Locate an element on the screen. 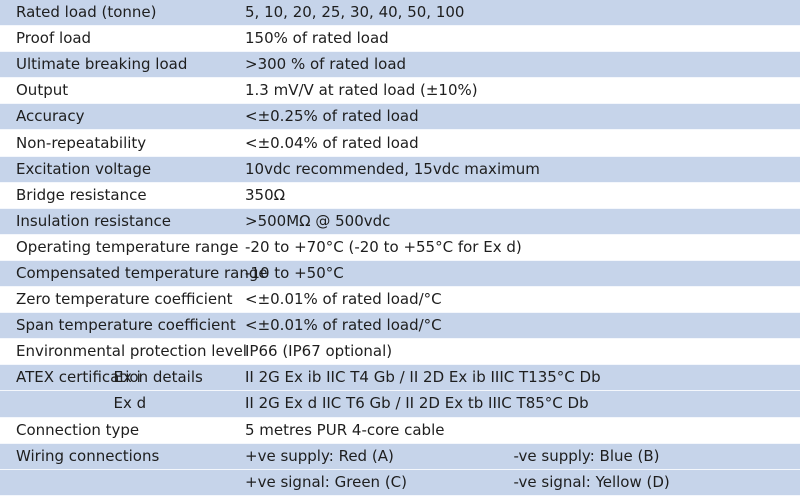 Image resolution: width=800 pixels, height=496 pixels. spec-label: Proof load is located at coordinates (113, 39).